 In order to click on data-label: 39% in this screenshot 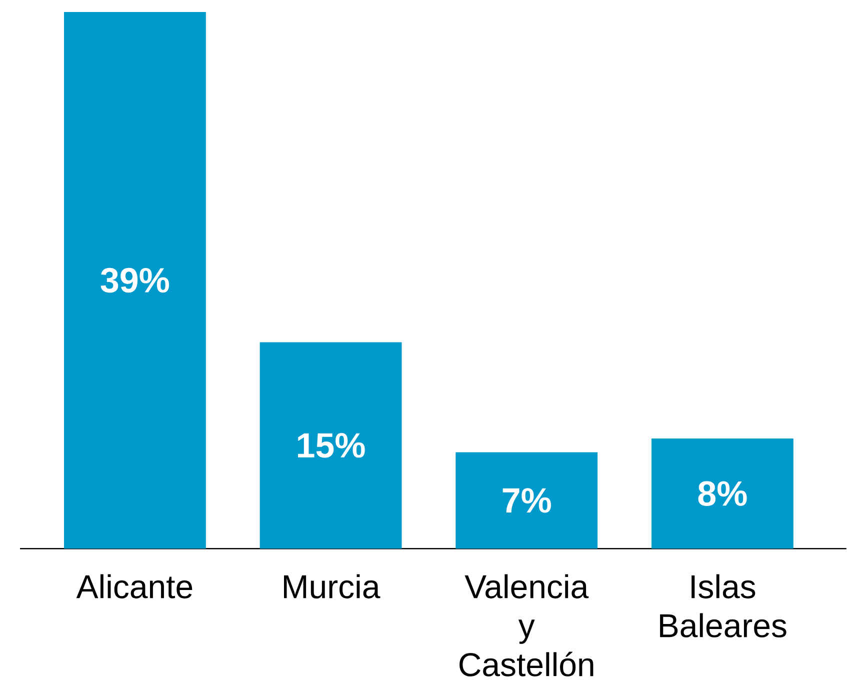, I will do `click(135, 280)`.